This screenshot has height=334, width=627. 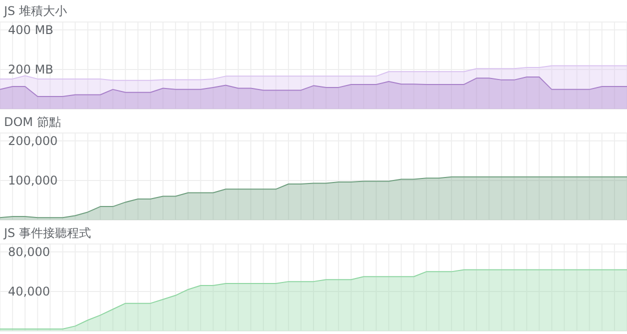 What do you see at coordinates (29, 252) in the screenshot?
I see `y-tick-label: 80,000` at bounding box center [29, 252].